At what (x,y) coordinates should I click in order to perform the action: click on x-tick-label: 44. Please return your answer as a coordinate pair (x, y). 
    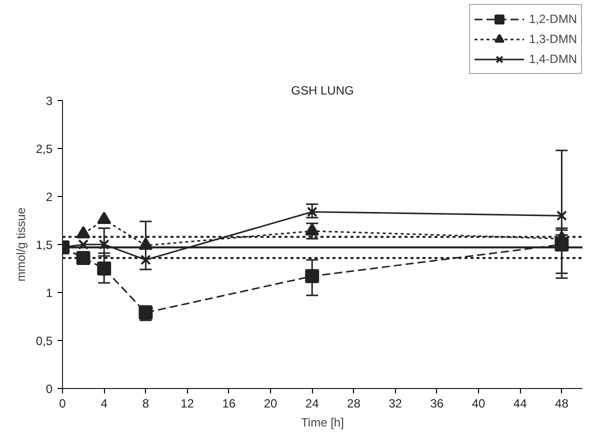
    Looking at the image, I should click on (520, 403).